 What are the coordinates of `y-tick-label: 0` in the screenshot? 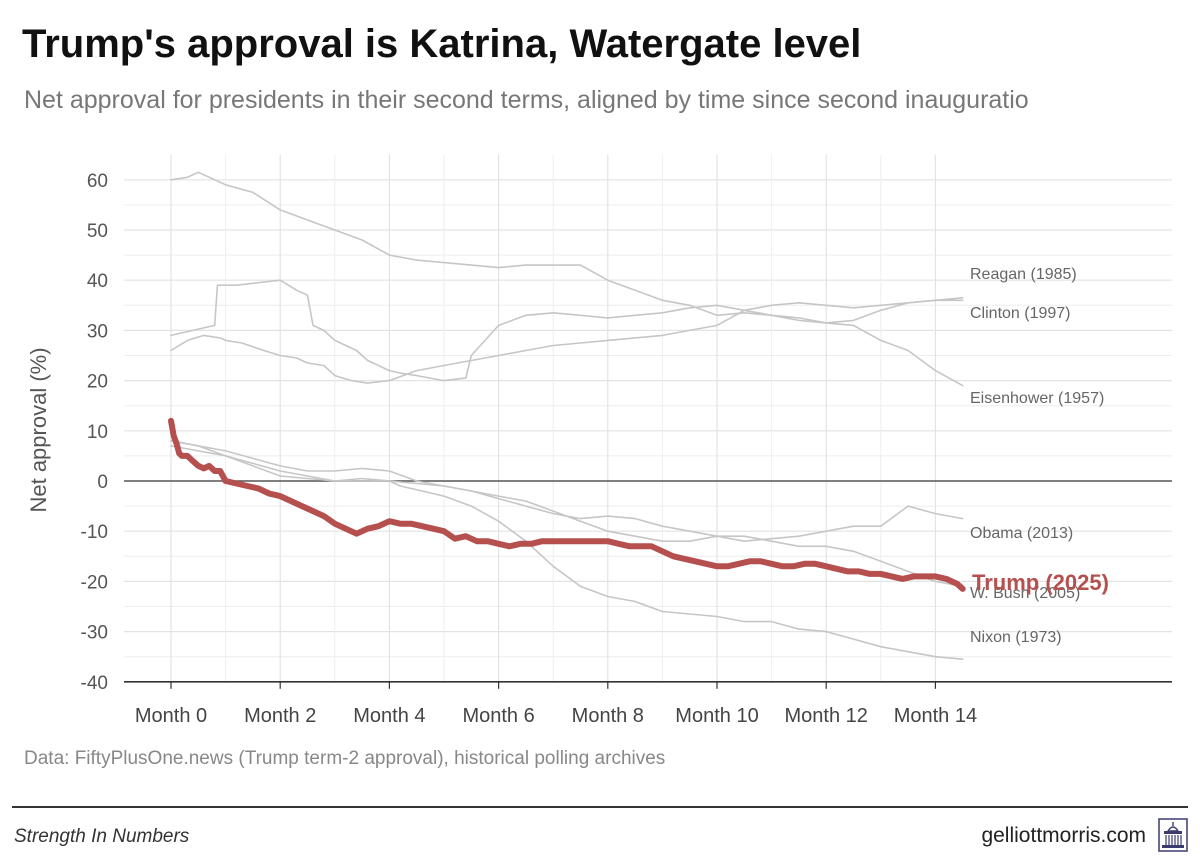 It's located at (102, 482).